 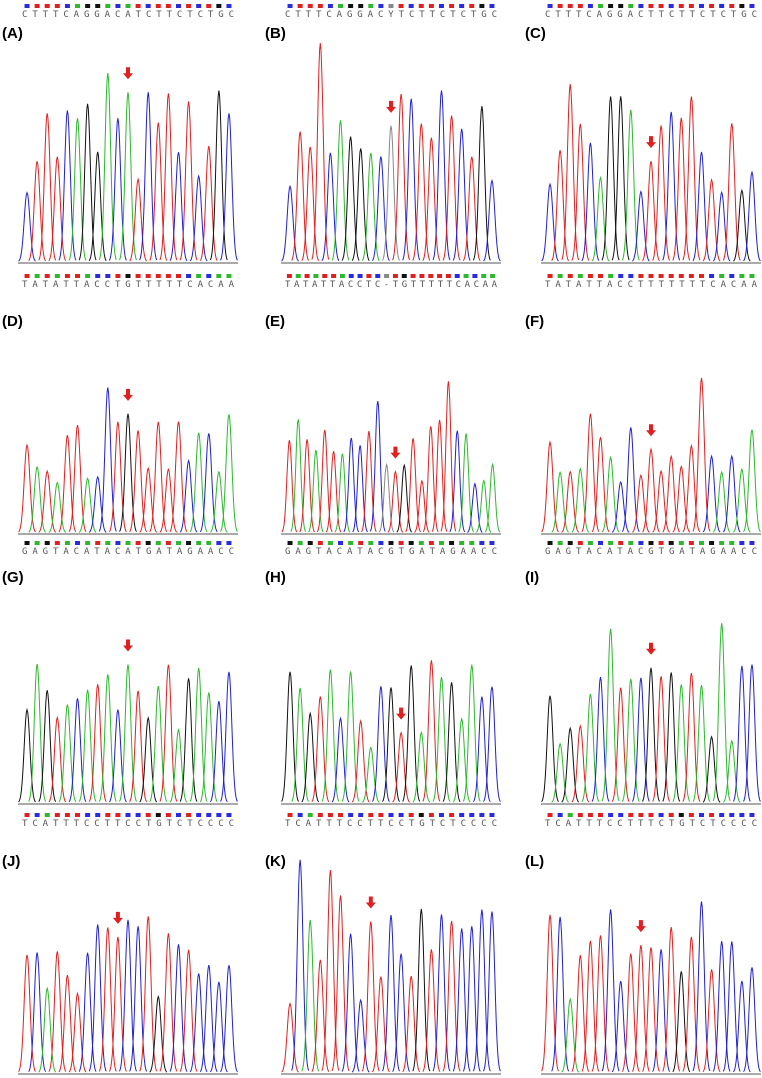 I want to click on panel-label: (K), so click(x=275, y=861).